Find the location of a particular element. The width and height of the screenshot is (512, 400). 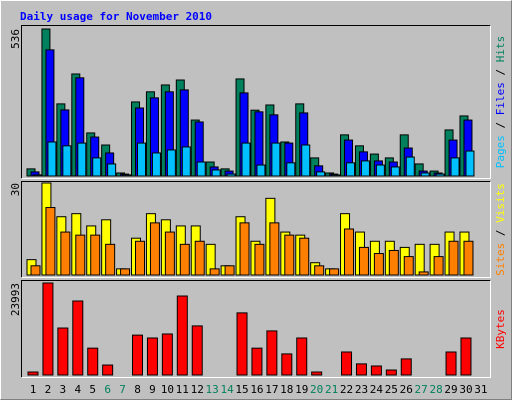

x-tick-label: 29 is located at coordinates (450, 389).